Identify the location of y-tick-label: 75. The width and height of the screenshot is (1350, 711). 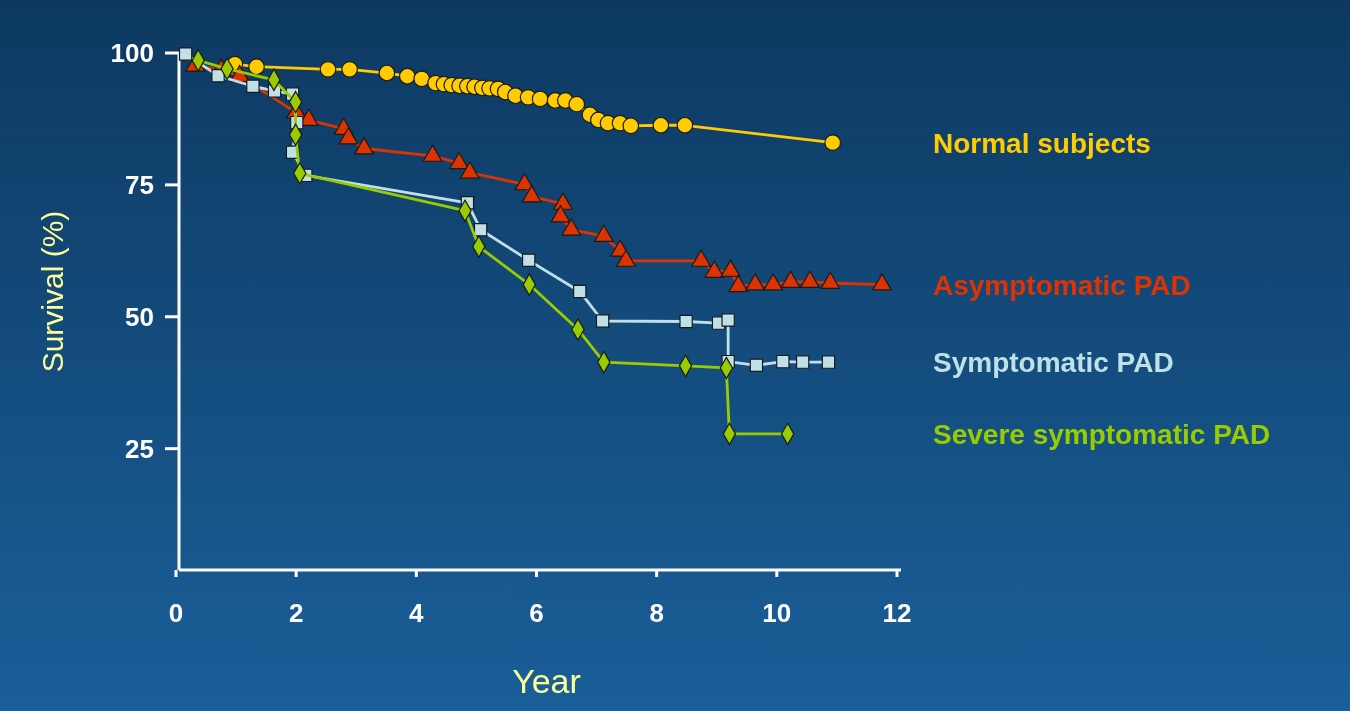
(139, 184).